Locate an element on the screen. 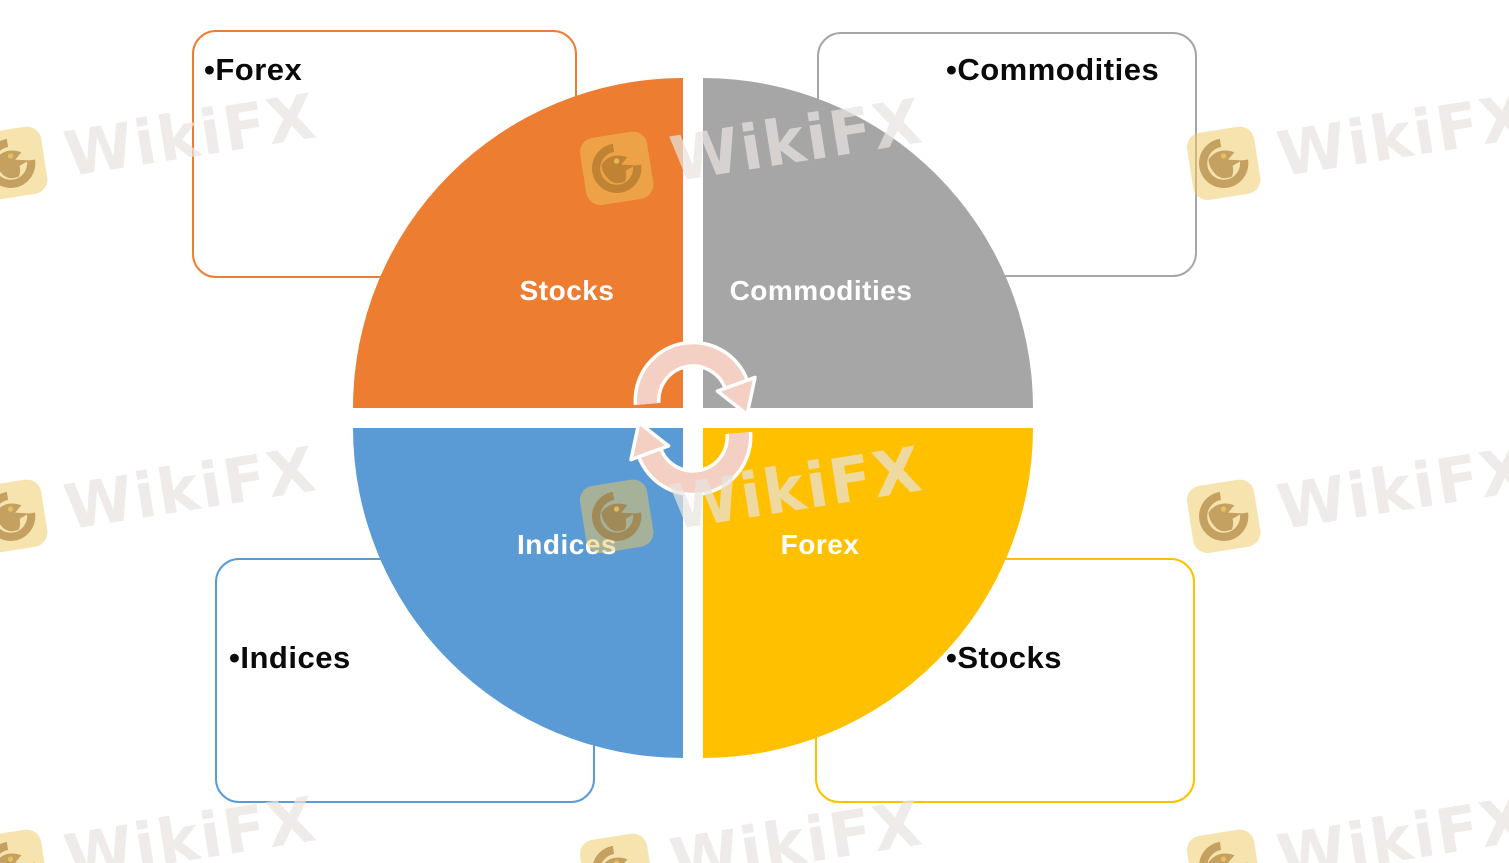 This screenshot has width=1509, height=863. quadrant-label-stocks: Stocks is located at coordinates (567, 290).